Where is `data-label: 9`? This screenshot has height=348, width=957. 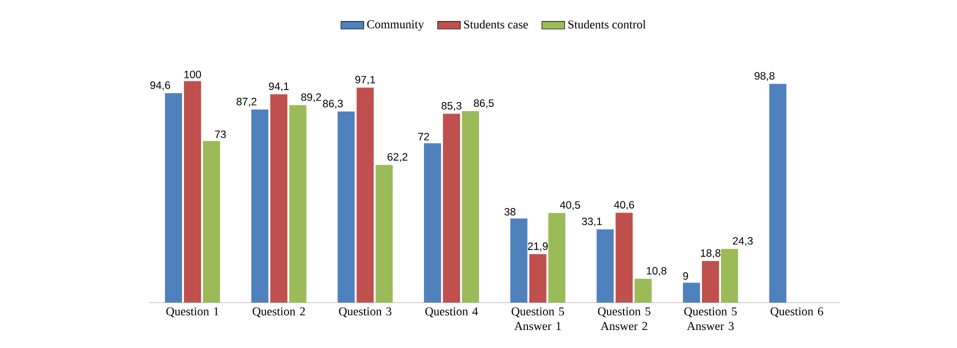 data-label: 9 is located at coordinates (685, 276).